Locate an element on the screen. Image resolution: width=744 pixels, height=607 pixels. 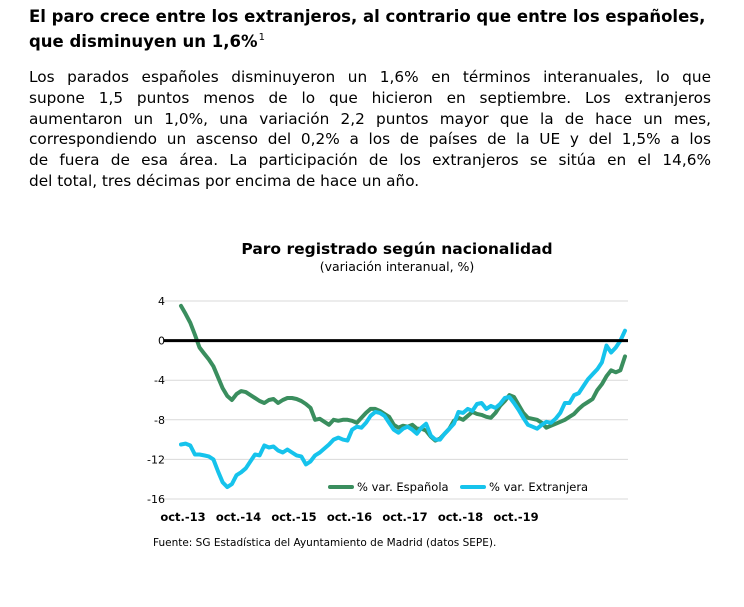
legend-label-espanola: % var. Española is located at coordinates (403, 487).